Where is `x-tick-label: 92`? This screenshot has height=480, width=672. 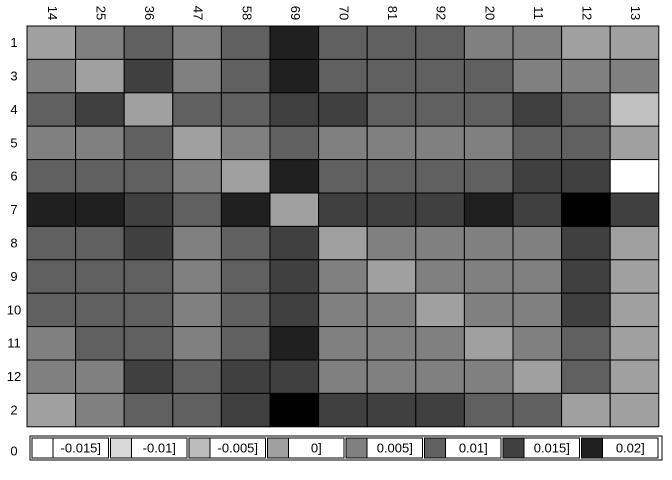 x-tick-label: 92 is located at coordinates (441, 13).